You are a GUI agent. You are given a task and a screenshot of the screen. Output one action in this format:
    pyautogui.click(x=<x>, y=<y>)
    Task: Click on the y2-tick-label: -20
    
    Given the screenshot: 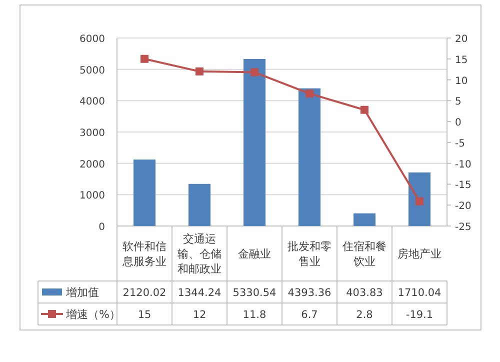 What is the action you would take?
    pyautogui.click(x=463, y=206)
    